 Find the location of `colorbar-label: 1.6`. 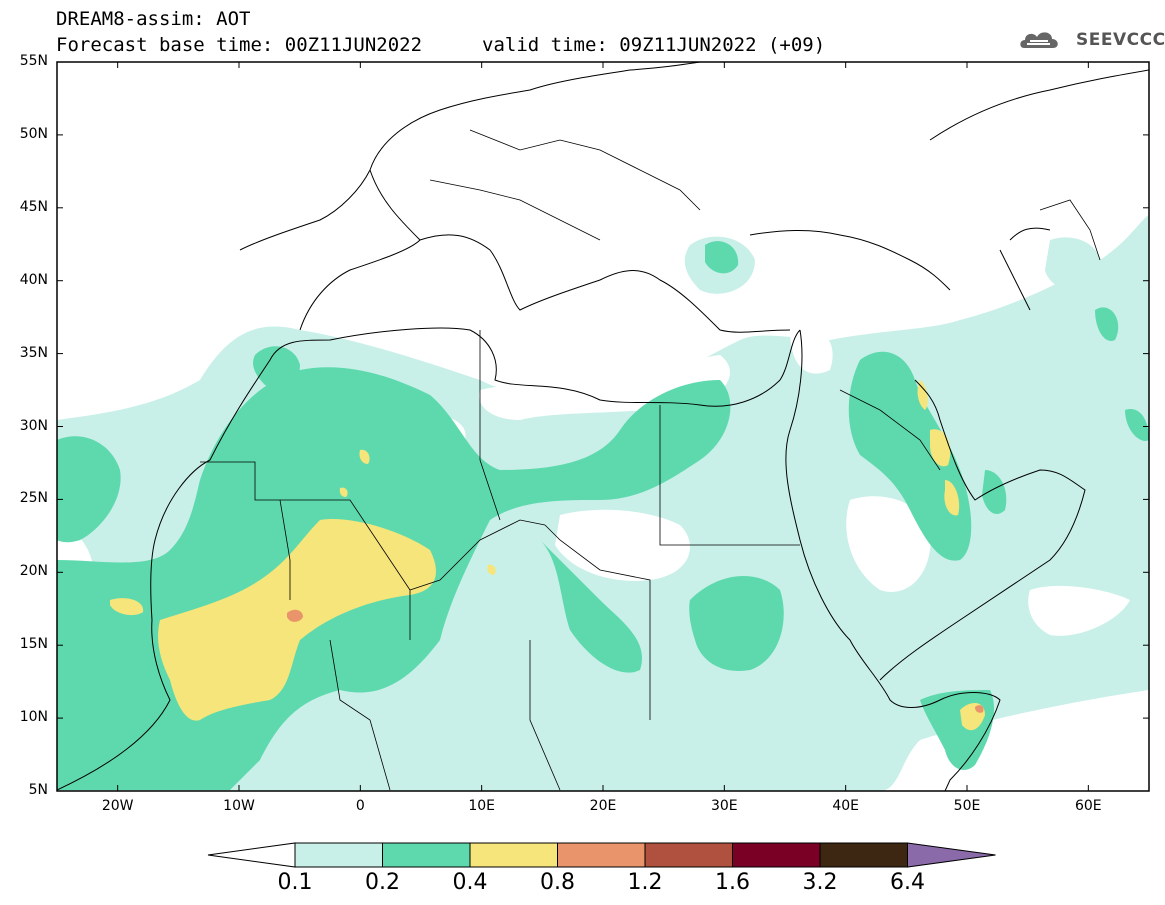

colorbar-label: 1.6 is located at coordinates (732, 882).